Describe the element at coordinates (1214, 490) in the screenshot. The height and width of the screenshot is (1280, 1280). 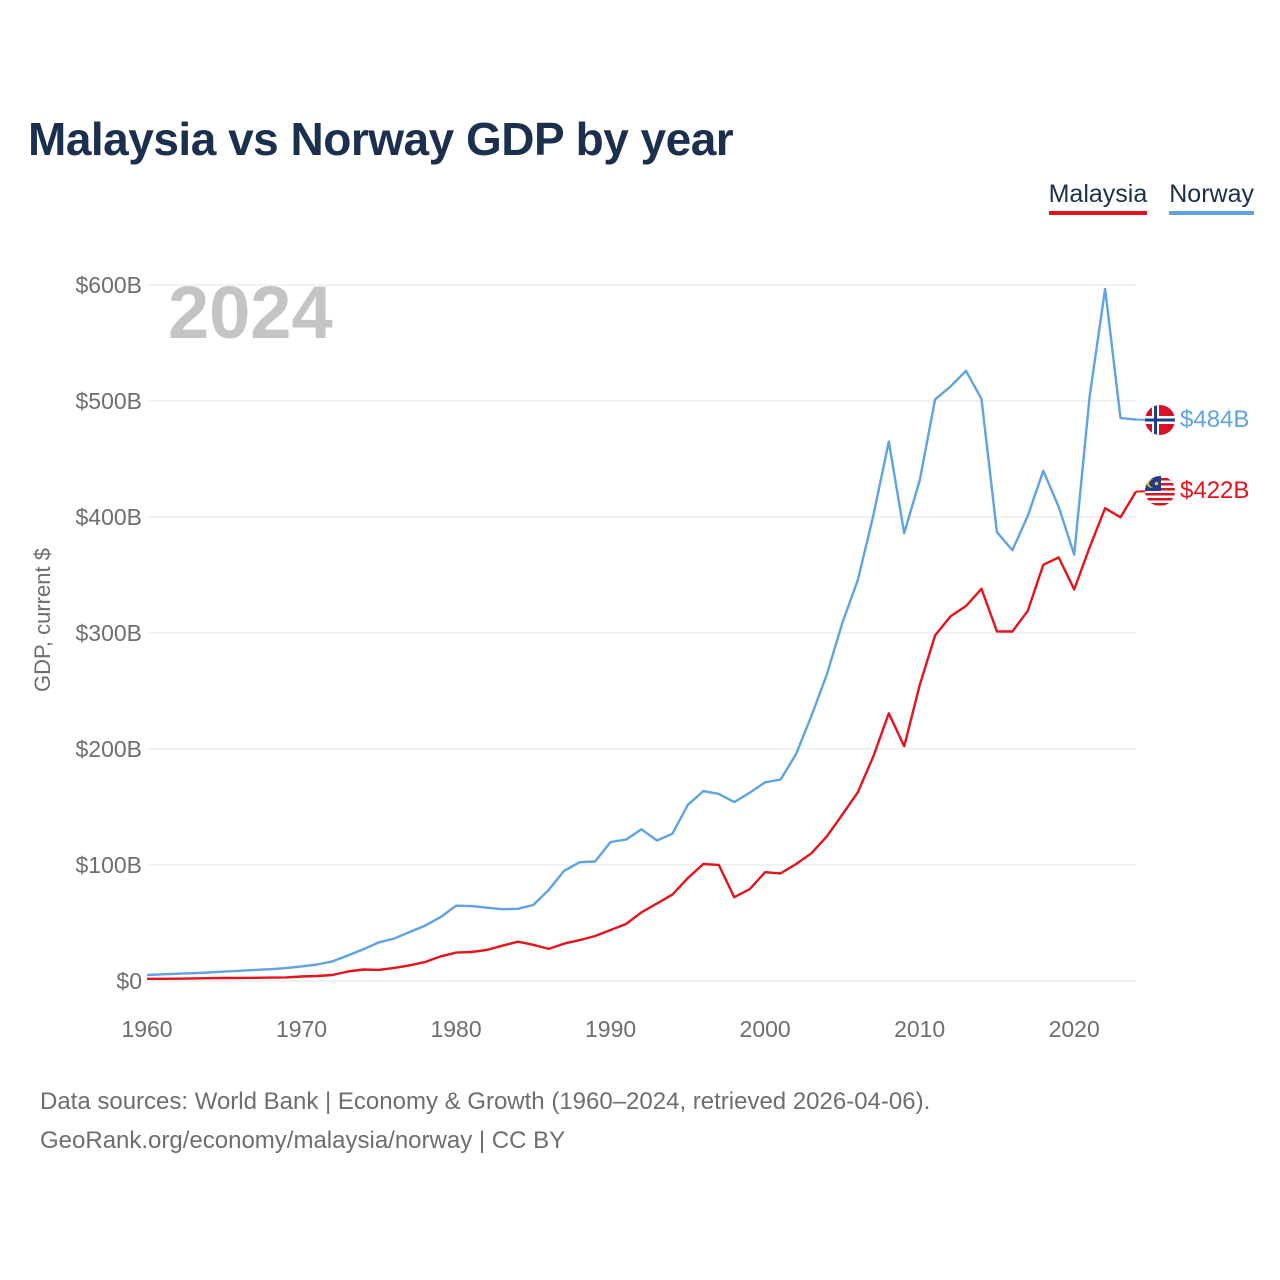
I see `end-value-label-malaysia: $422B` at that location.